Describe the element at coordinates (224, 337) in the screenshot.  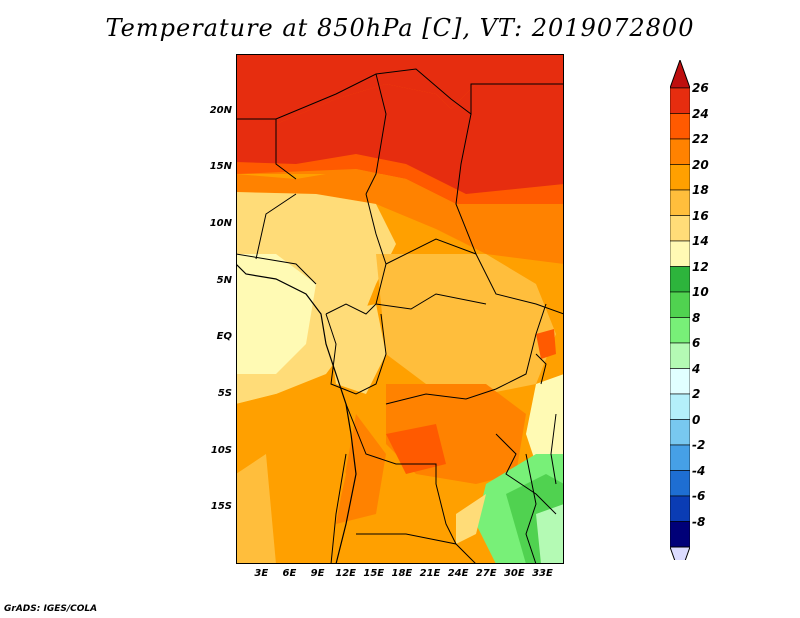
I see `lat-tick-label: EQ` at that location.